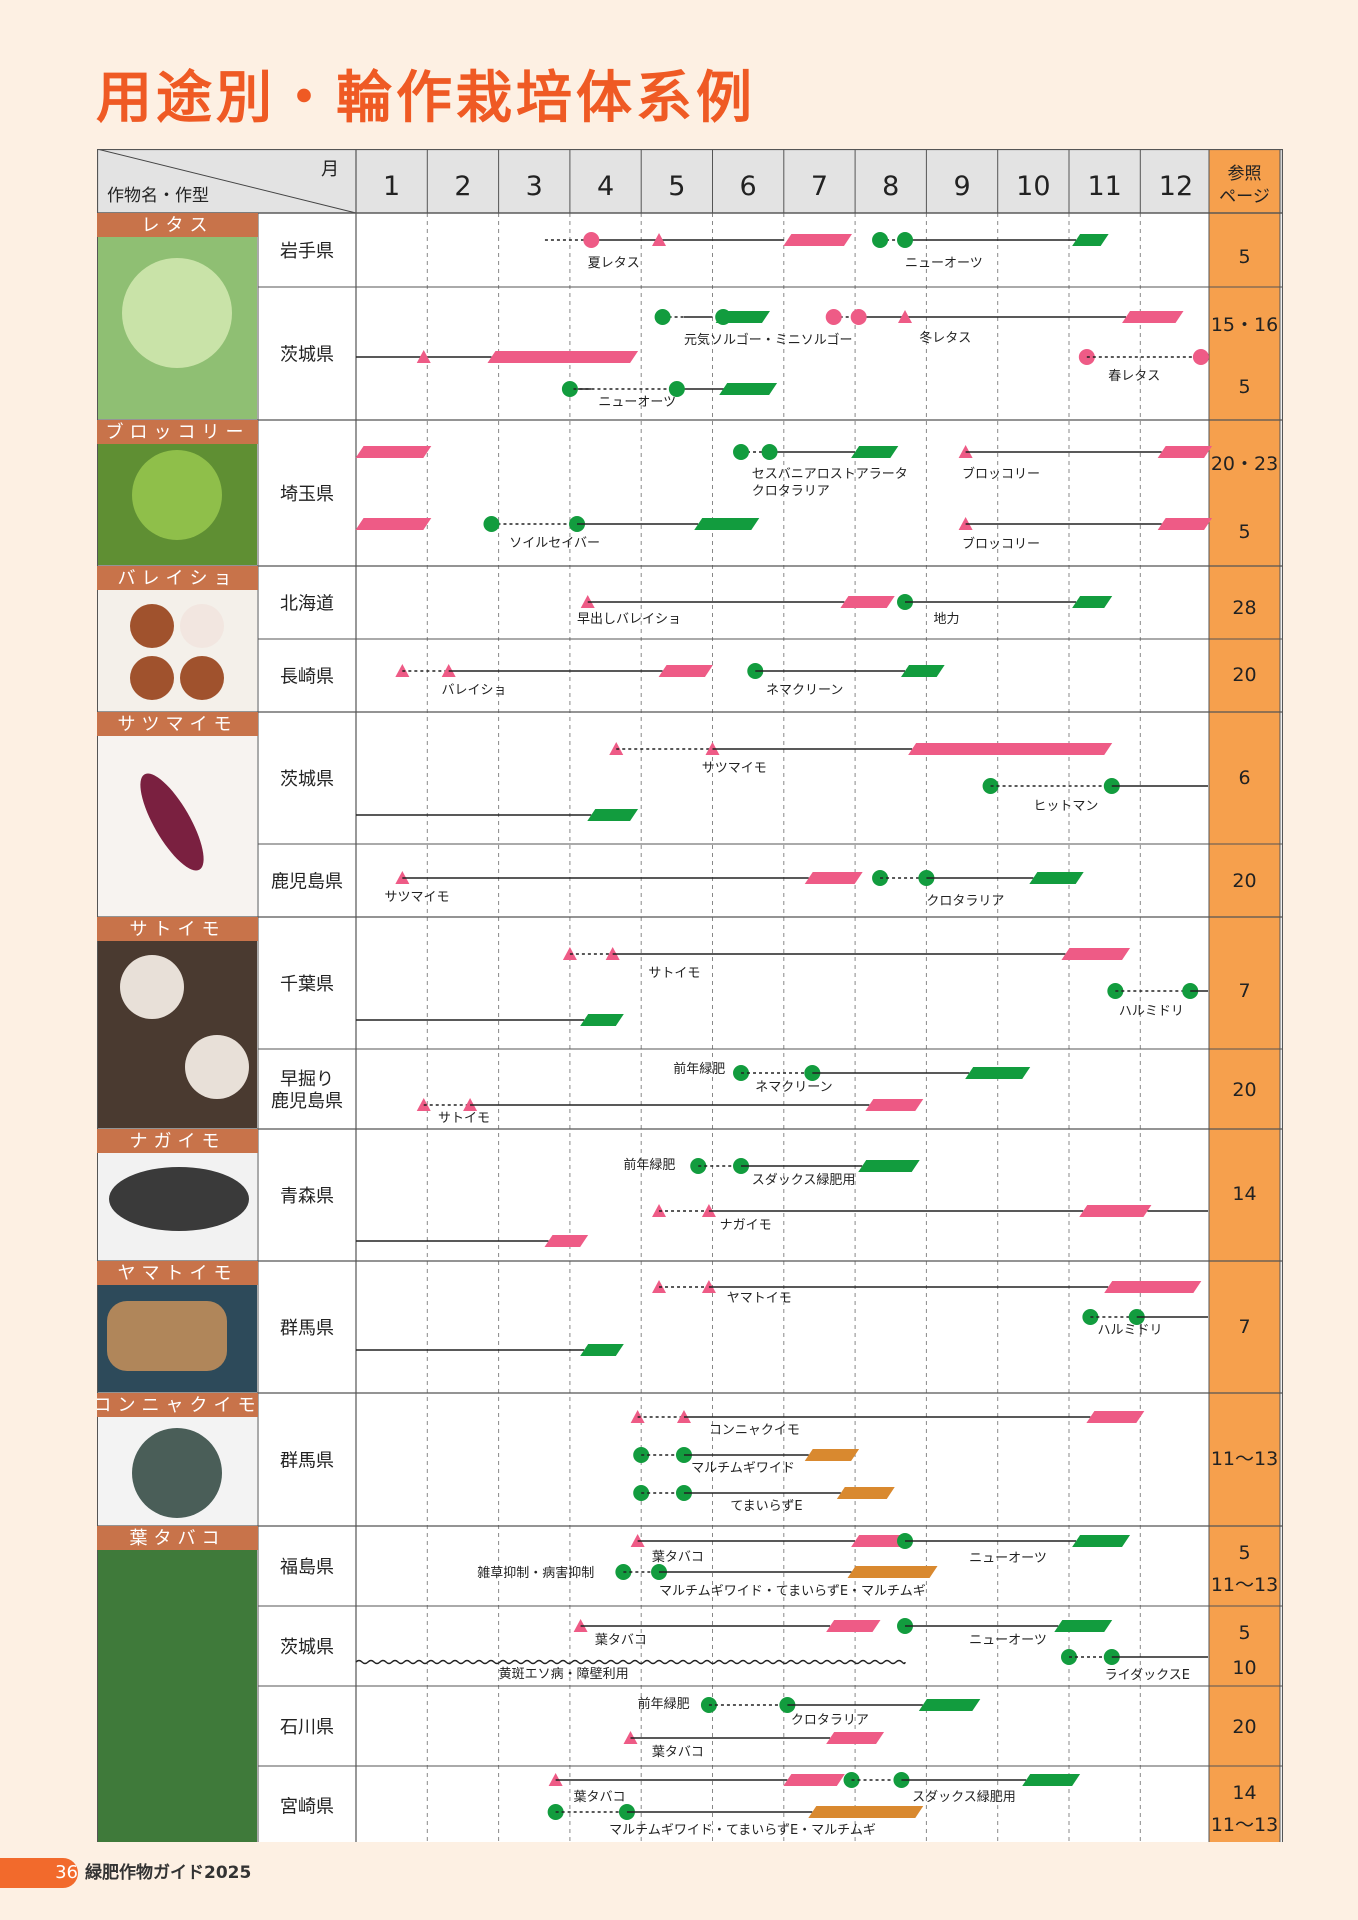  Describe the element at coordinates (945, 338) in the screenshot. I see `row-label: 冬レタス` at that location.